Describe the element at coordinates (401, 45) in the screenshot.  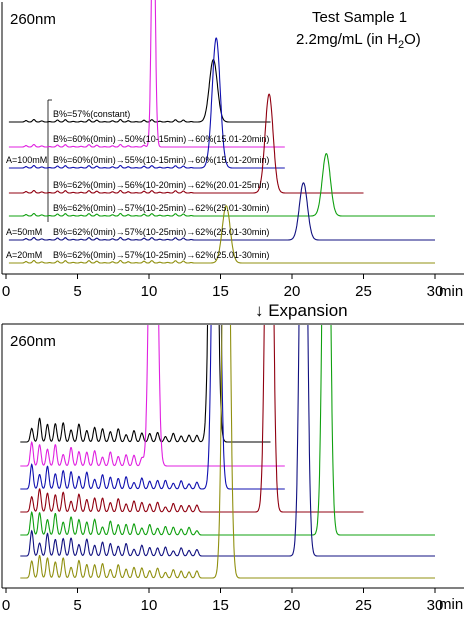
I see `sample-concentration-subscript: 2` at that location.